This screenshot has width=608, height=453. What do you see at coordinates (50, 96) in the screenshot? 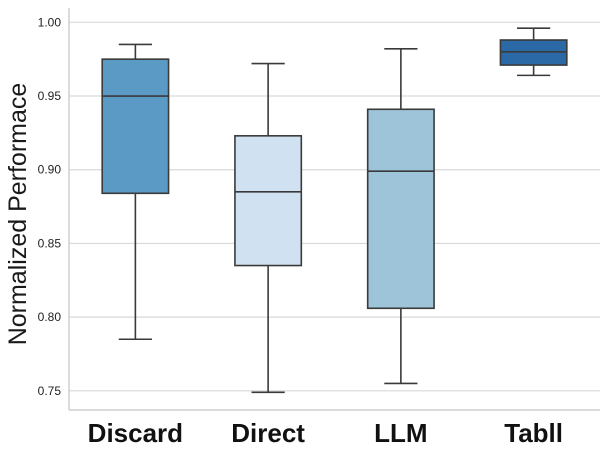
I see `y-tick-label: 0.95` at bounding box center [50, 96].